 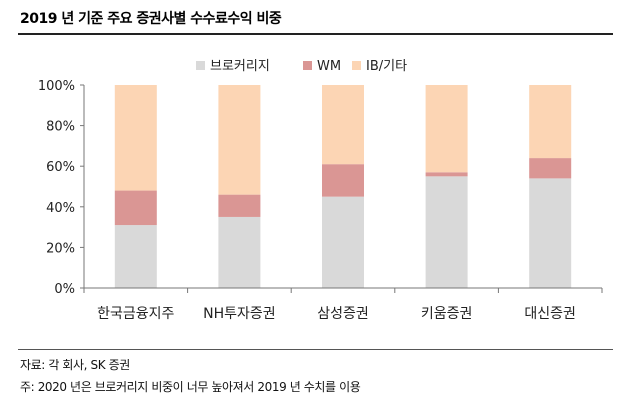 I want to click on legend-label-0: 브로커리지, so click(x=240, y=66).